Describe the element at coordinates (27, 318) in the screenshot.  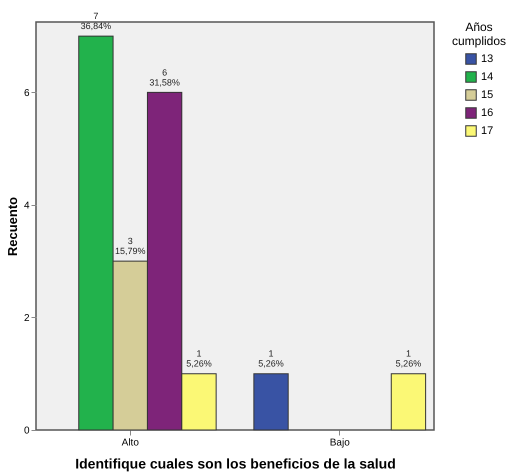
I see `y-tick-label: 2` at that location.